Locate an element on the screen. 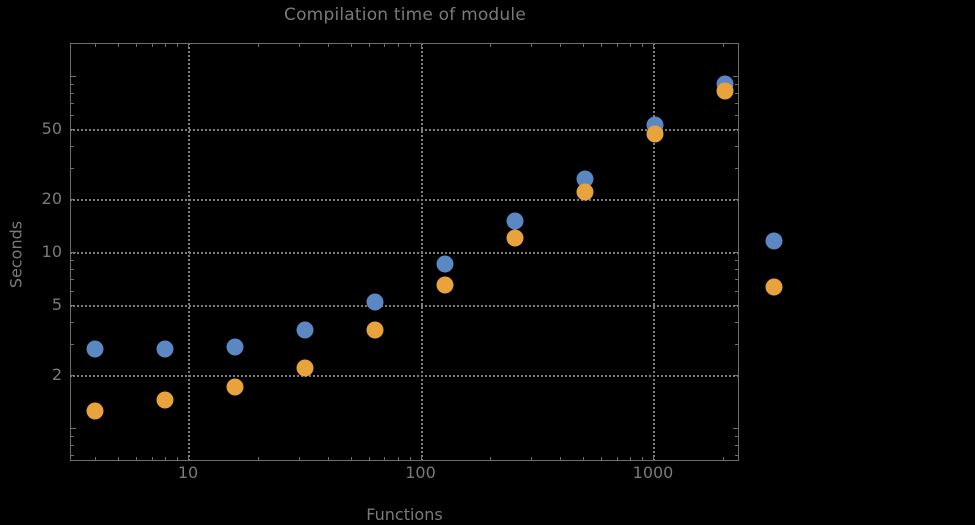  y-tick-label: 20 is located at coordinates (51, 199).